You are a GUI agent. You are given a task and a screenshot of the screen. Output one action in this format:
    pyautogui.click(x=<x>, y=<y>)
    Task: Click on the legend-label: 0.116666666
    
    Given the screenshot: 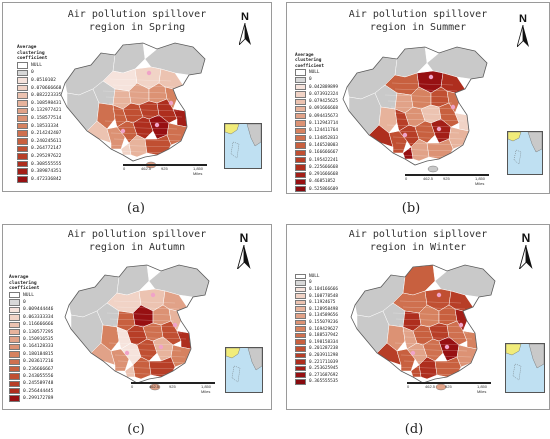 What is the action you would take?
    pyautogui.click(x=38, y=325)
    